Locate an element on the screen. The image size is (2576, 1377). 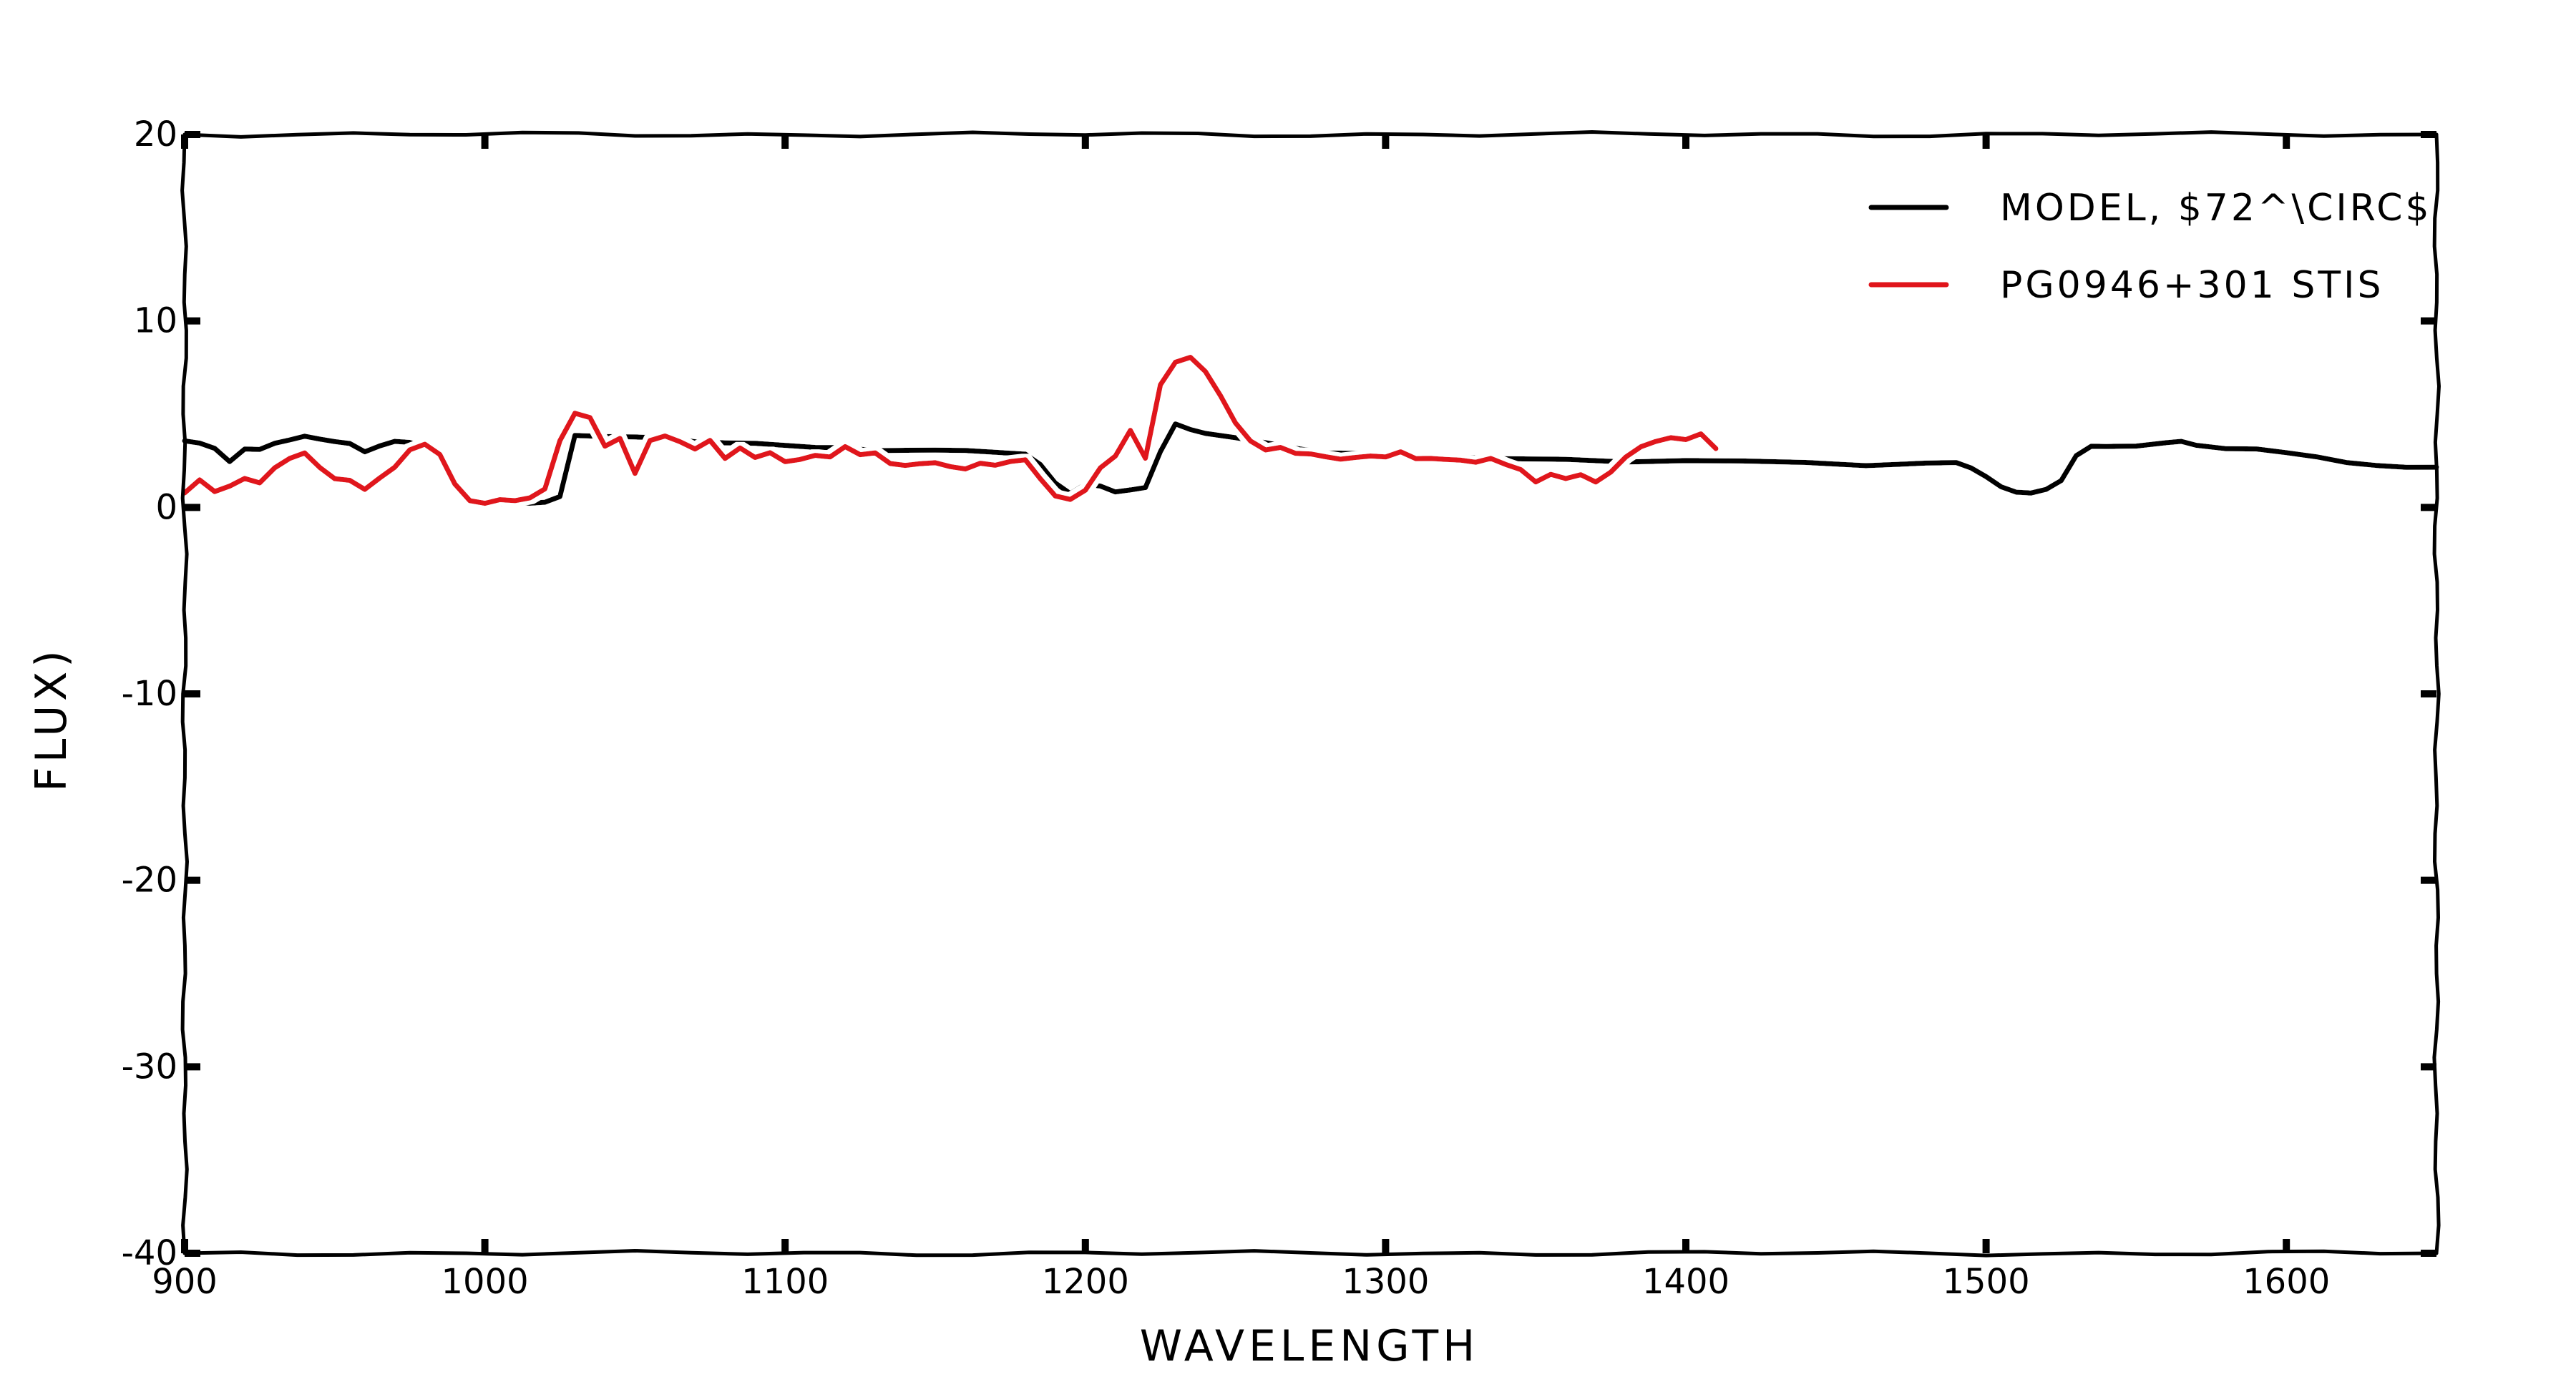
y-tick-label: 10 is located at coordinates (155, 321).